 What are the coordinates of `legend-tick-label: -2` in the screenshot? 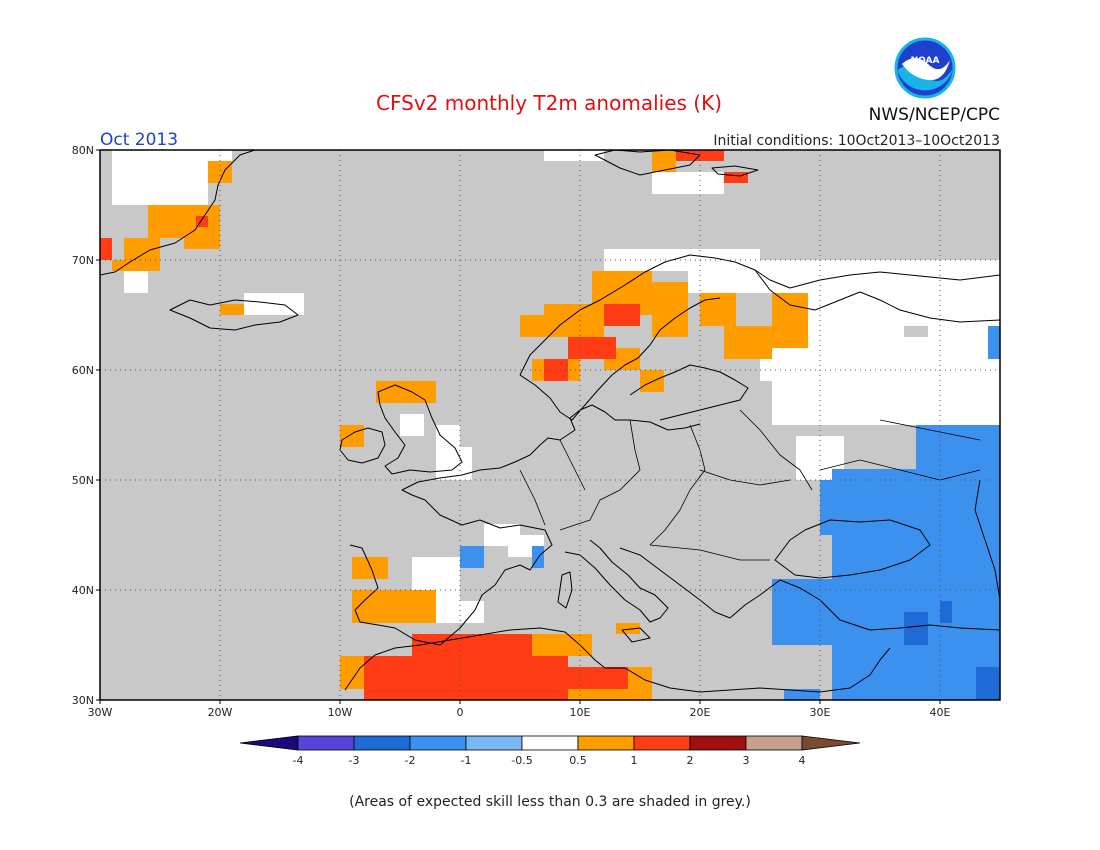 It's located at (410, 760).